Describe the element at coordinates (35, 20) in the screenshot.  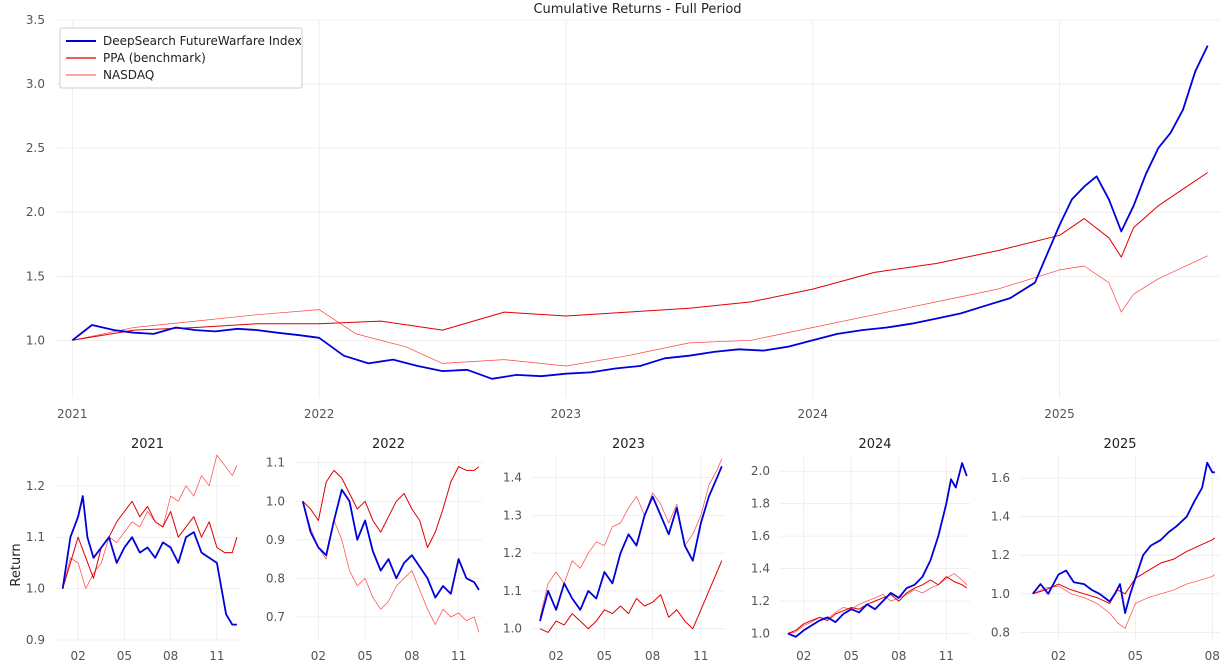
I see `y-tick-label: 3.5` at that location.